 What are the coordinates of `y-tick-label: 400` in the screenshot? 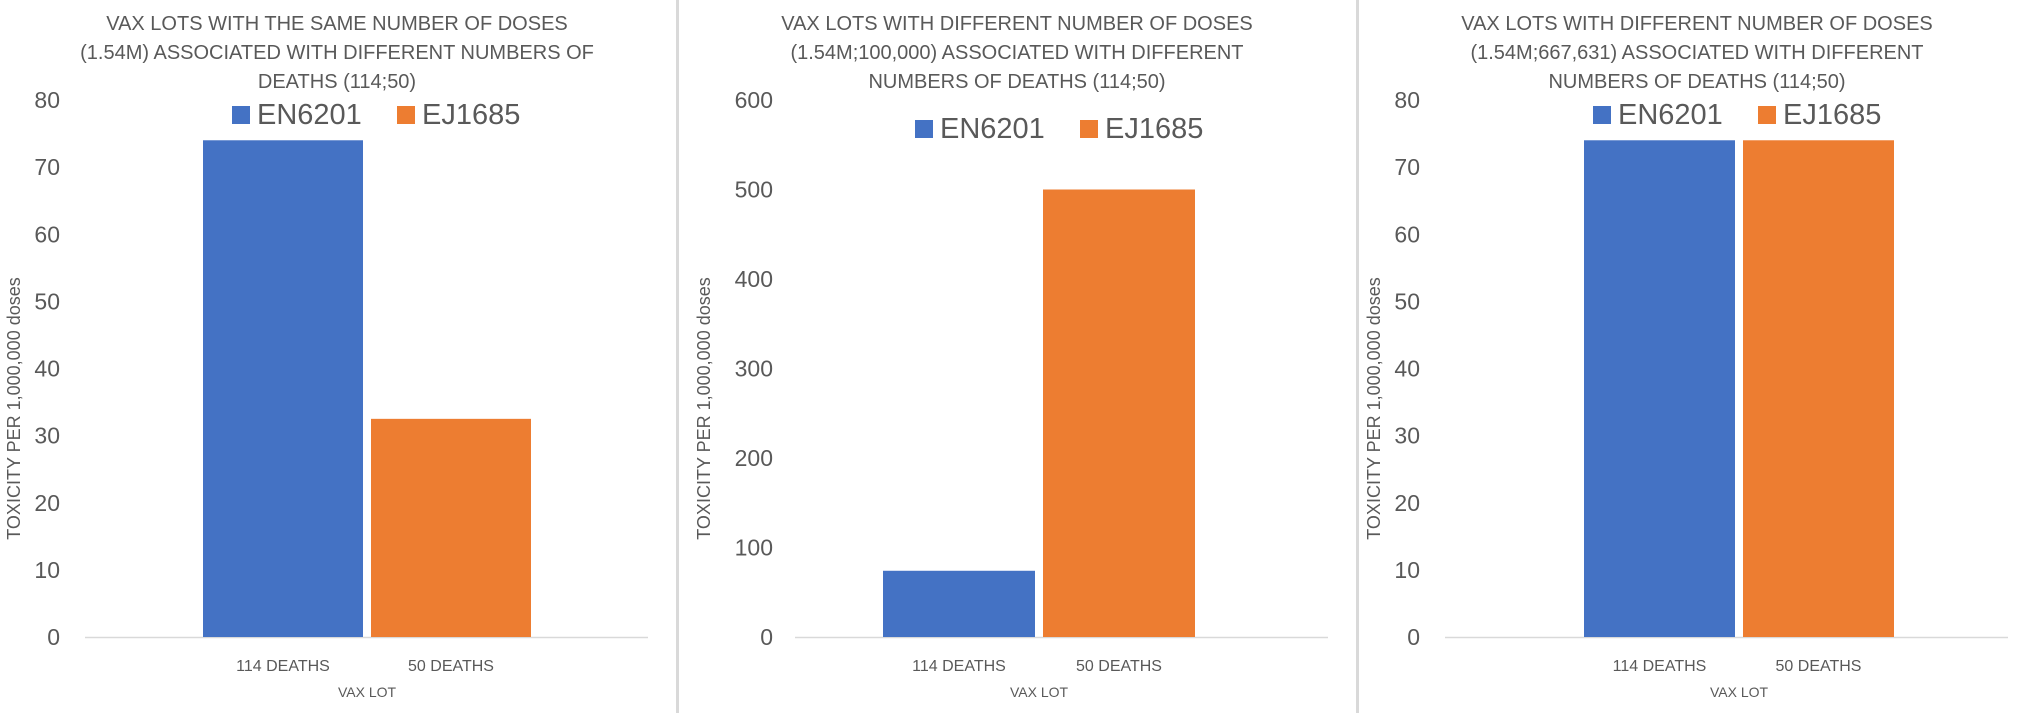 It's located at (754, 279).